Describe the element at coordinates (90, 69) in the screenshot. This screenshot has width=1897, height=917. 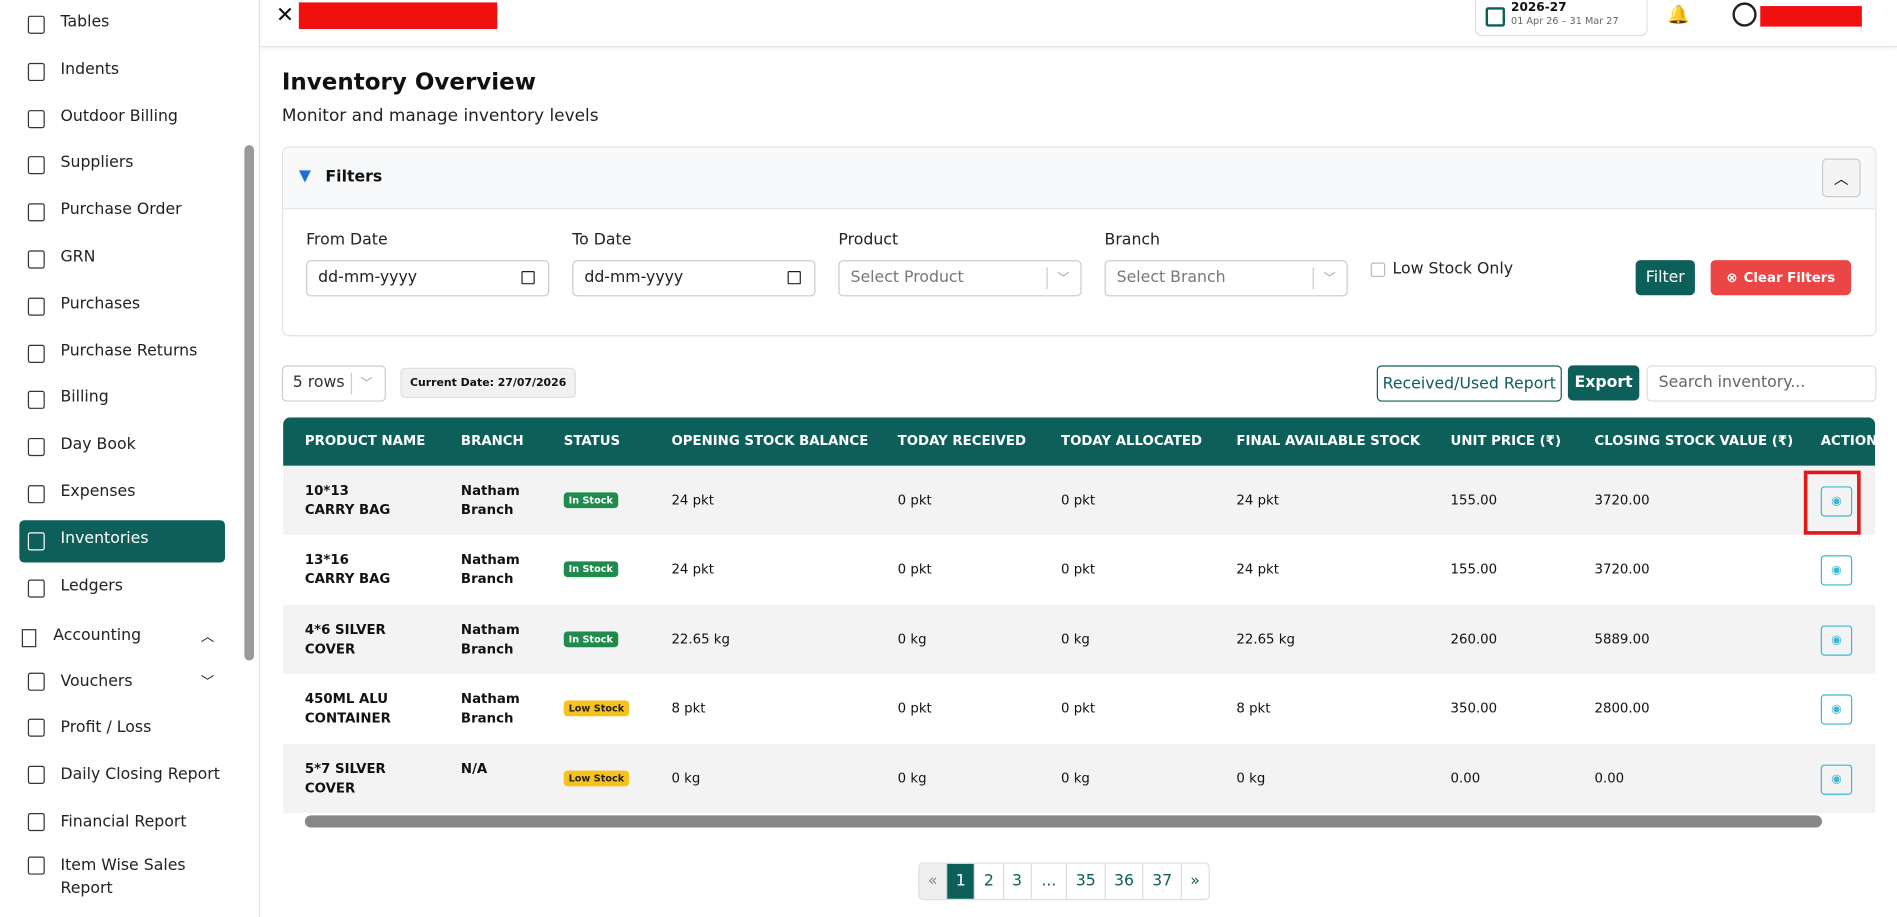
I see `nav-item: Indents` at that location.